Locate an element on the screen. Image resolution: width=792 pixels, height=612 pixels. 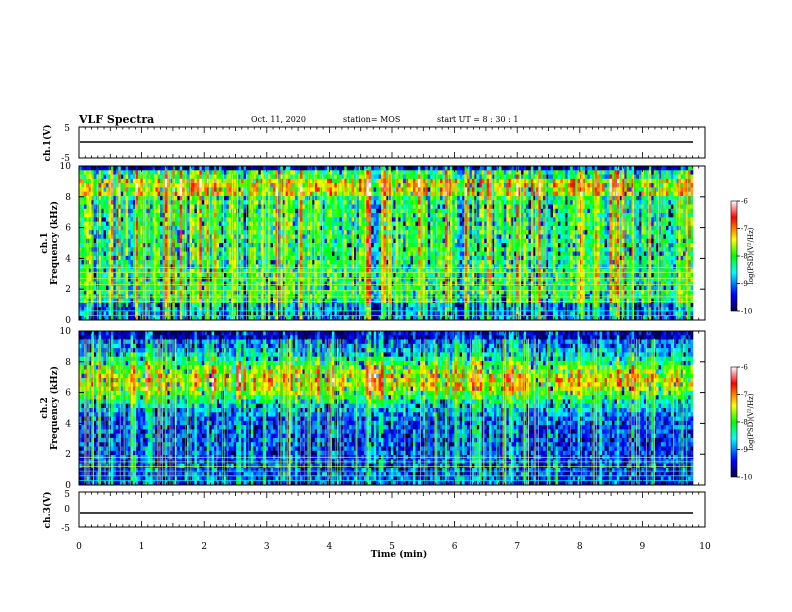
date-label: Oct. 11, 2020 is located at coordinates (278, 119).